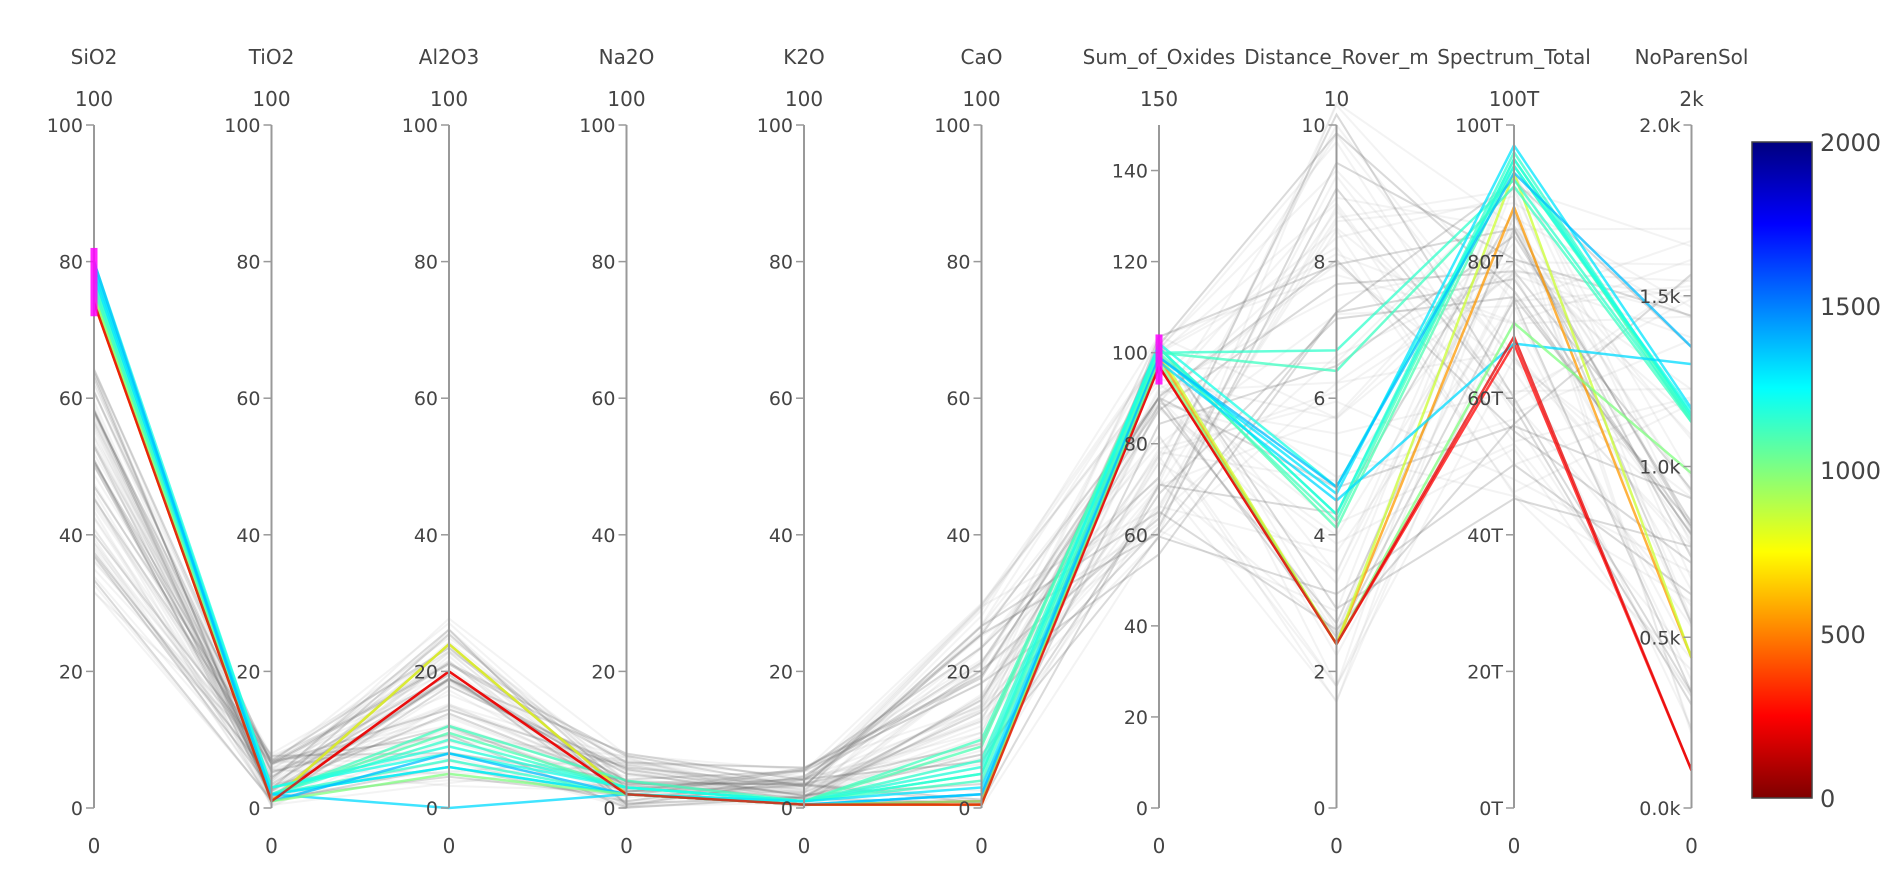 The height and width of the screenshot is (886, 1896). I want to click on colorbar-tick-label: 0, so click(1827, 799).